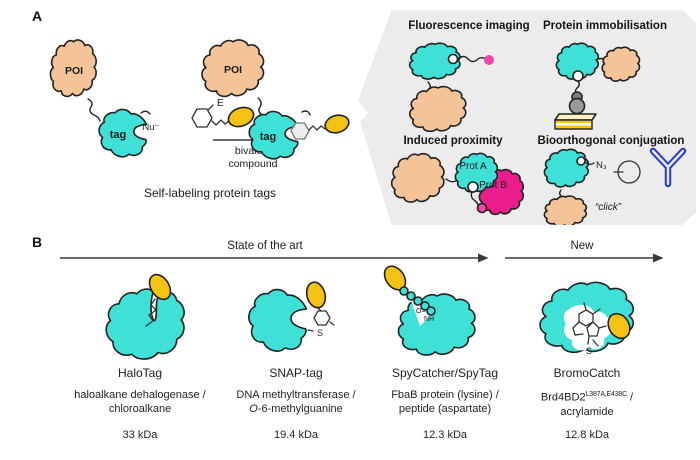  I want to click on slide-front, so click(573, 124).